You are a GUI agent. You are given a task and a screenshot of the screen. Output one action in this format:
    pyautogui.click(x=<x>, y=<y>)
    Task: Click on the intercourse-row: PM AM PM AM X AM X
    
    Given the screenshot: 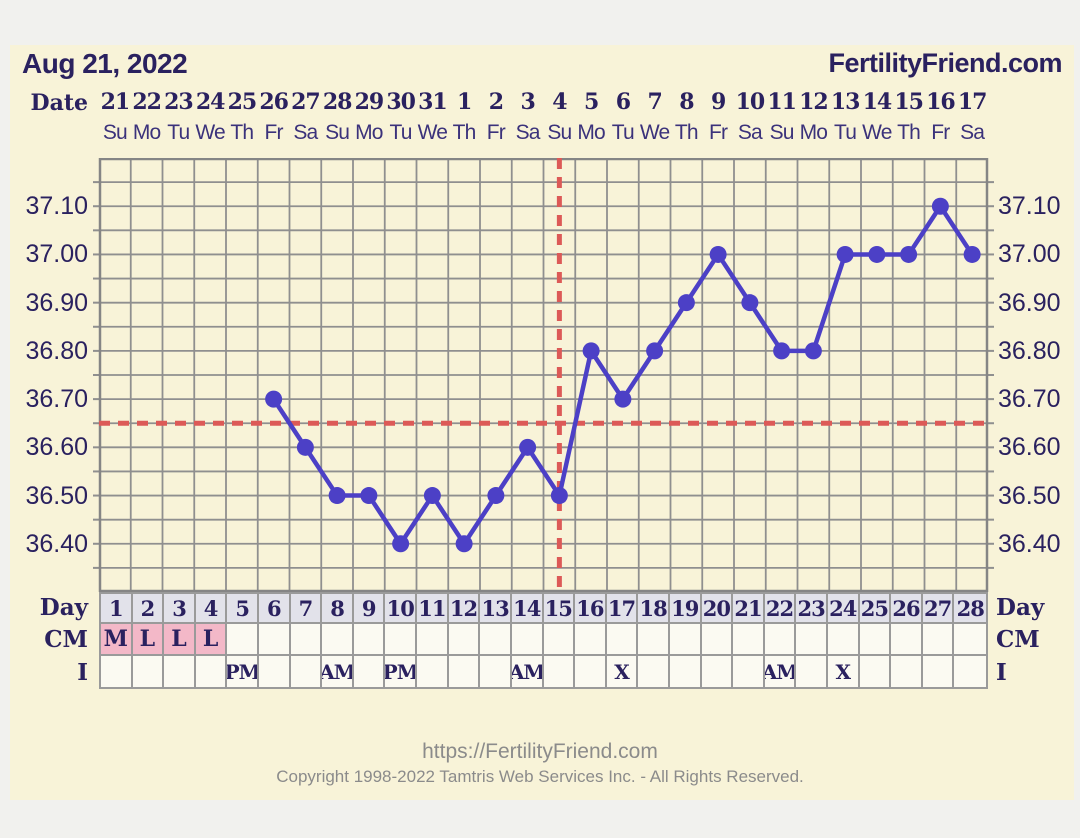 What is the action you would take?
    pyautogui.click(x=543, y=672)
    